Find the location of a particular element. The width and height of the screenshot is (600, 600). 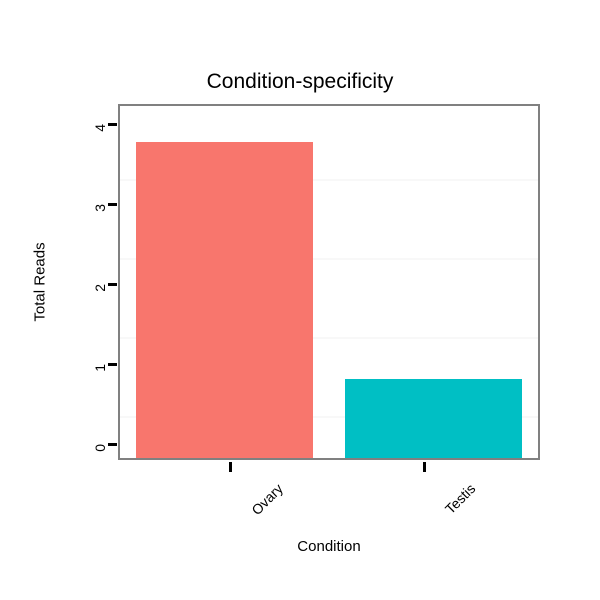

ytick-label-0-wrap: 0 is located at coordinates (90, 444).